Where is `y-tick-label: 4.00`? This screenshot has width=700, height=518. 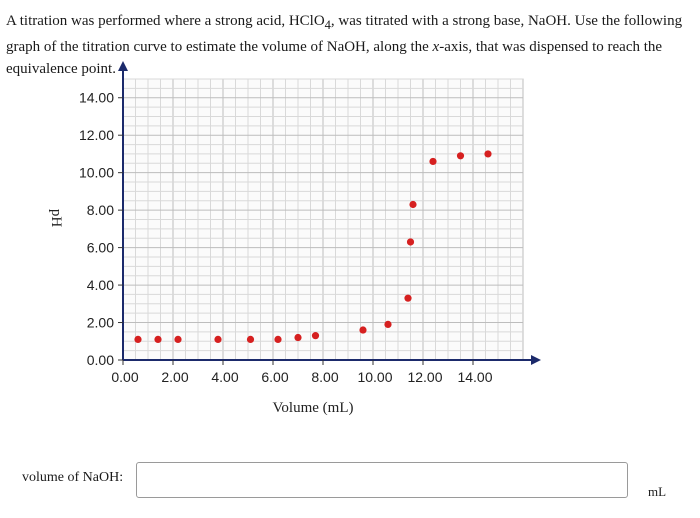 y-tick-label: 4.00 is located at coordinates (100, 285).